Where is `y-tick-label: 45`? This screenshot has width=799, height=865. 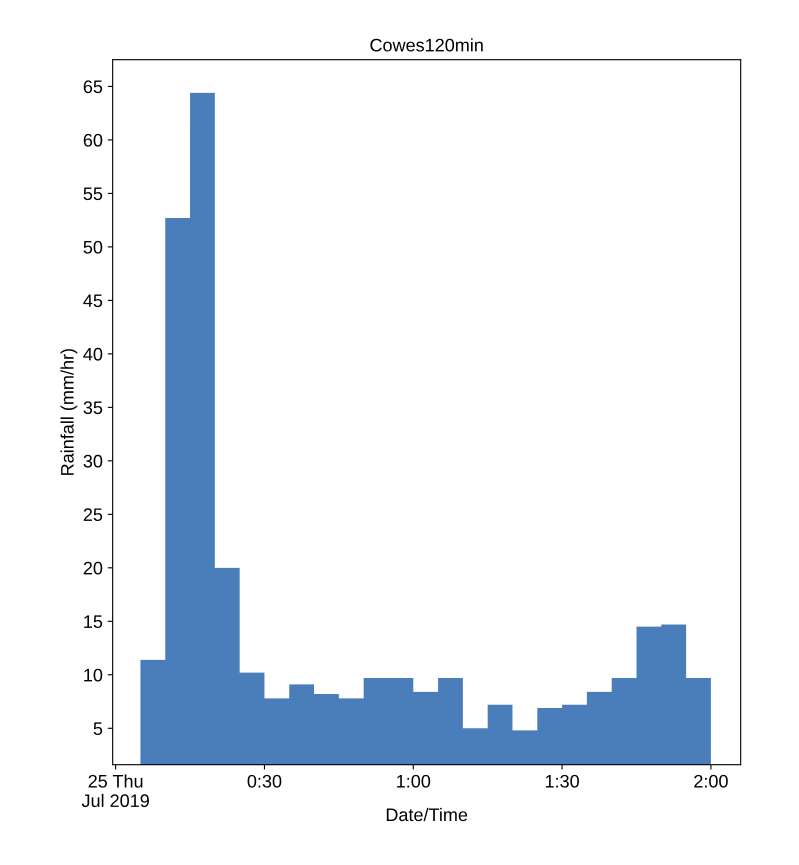
y-tick-label: 45 is located at coordinates (92, 301).